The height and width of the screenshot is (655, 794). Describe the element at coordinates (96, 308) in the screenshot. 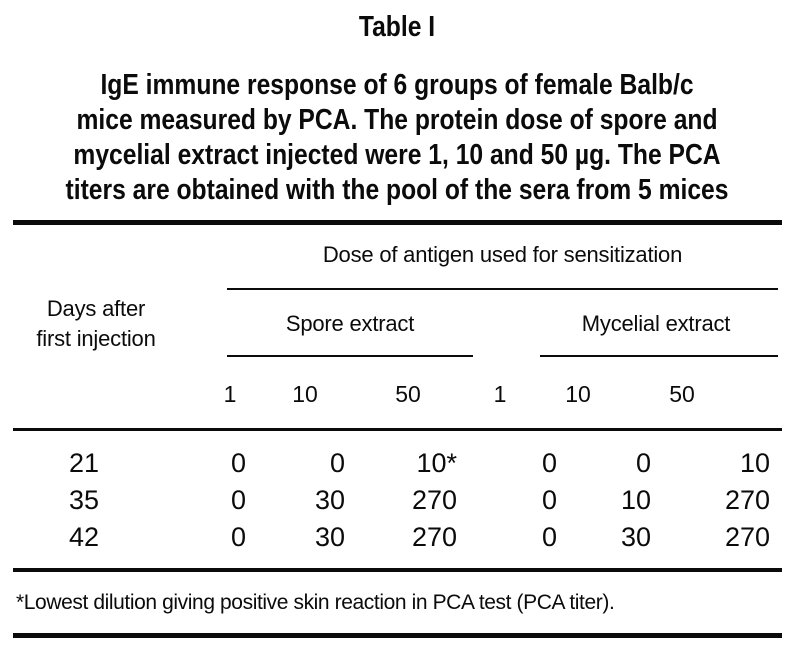

I see `row-header-line-1: Days after` at that location.